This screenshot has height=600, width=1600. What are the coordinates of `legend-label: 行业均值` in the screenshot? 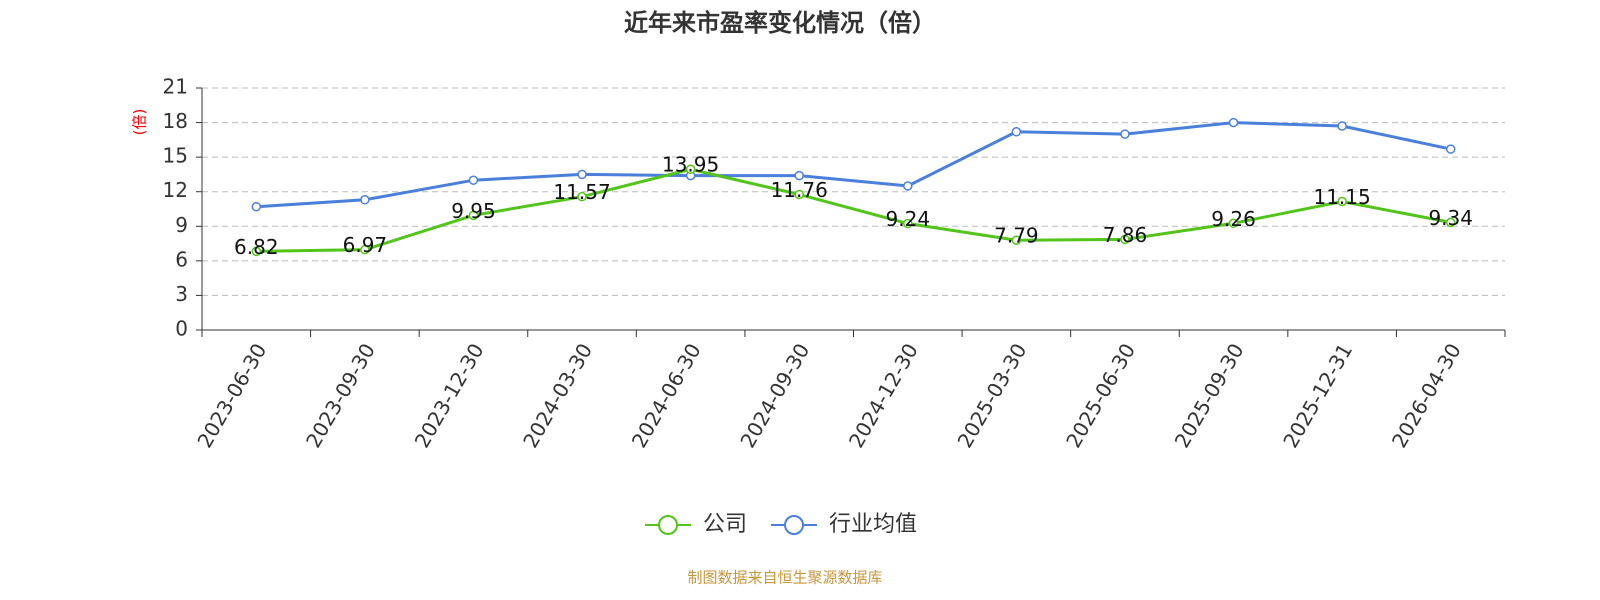 It's located at (873, 524).